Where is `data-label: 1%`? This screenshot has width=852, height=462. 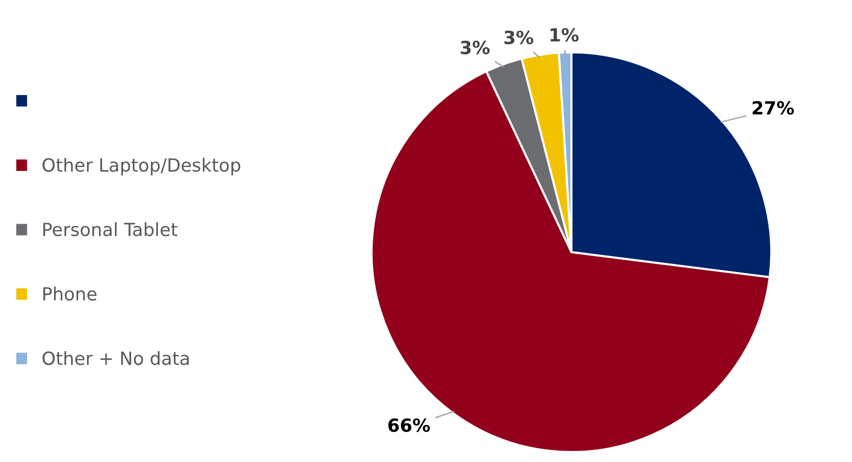
data-label: 1% is located at coordinates (564, 35).